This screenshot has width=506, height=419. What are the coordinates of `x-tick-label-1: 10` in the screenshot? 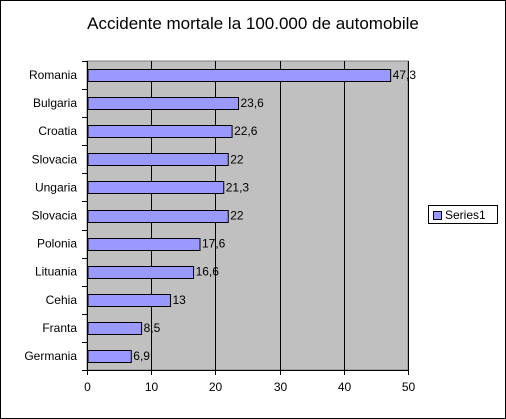 It's located at (152, 387).